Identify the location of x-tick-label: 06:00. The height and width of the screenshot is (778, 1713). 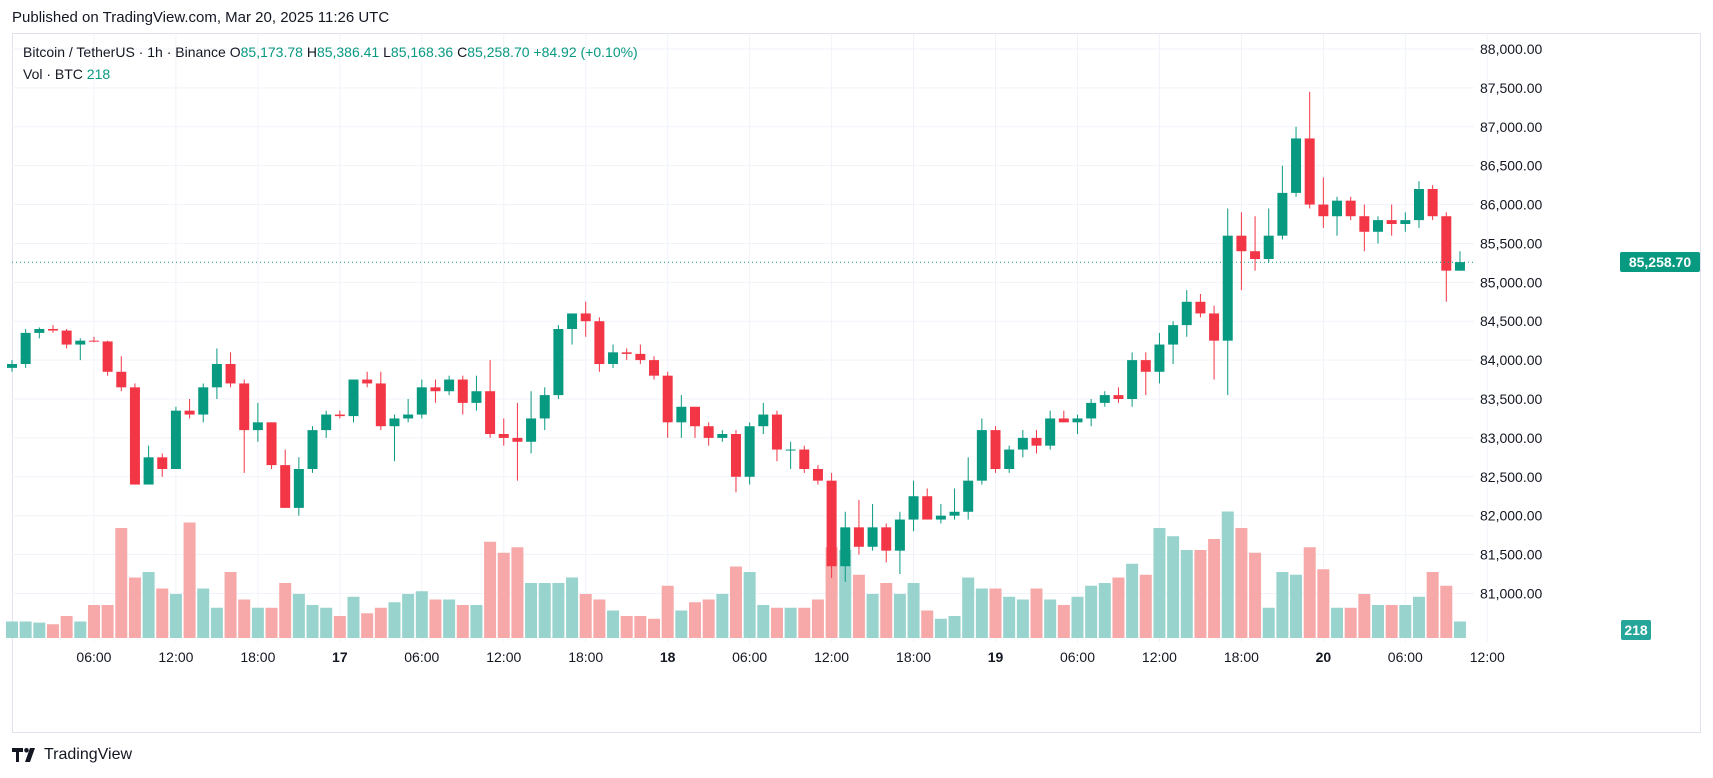
(1405, 657).